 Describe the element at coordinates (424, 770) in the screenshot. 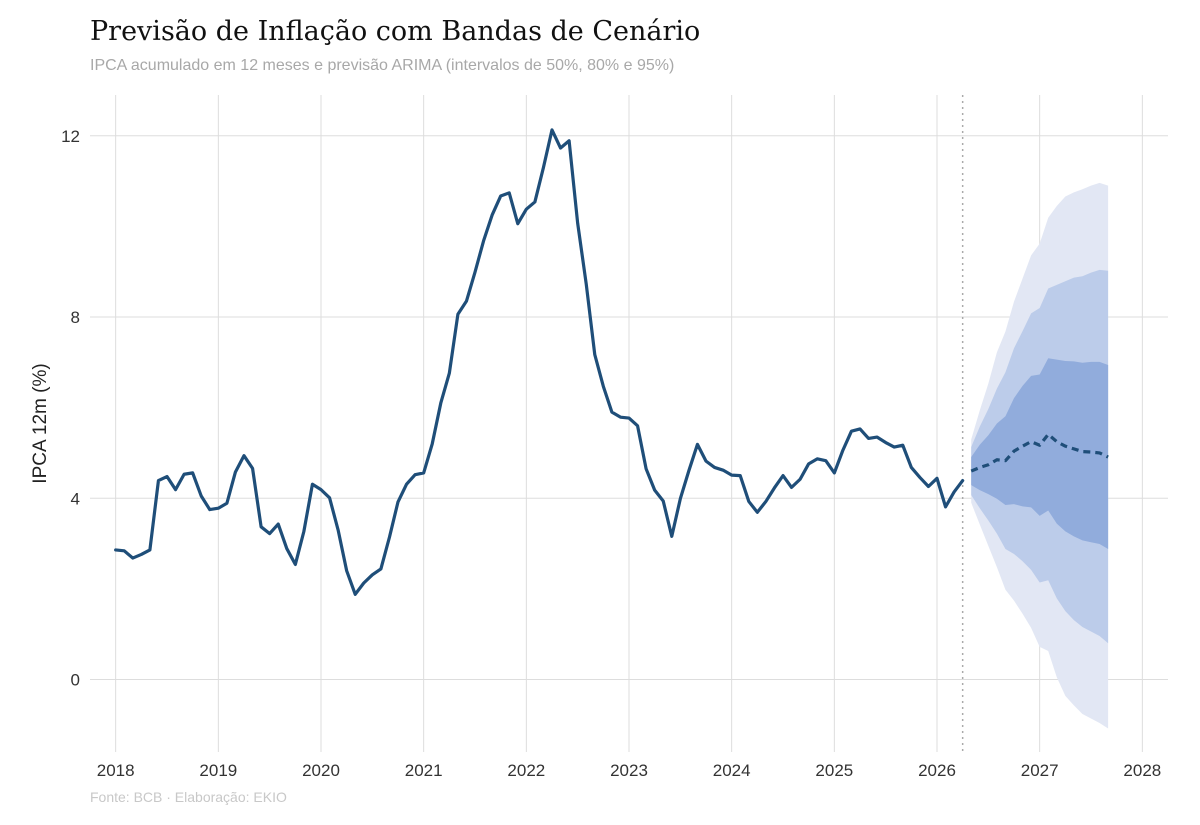

I see `x-tick-label: 2021` at that location.